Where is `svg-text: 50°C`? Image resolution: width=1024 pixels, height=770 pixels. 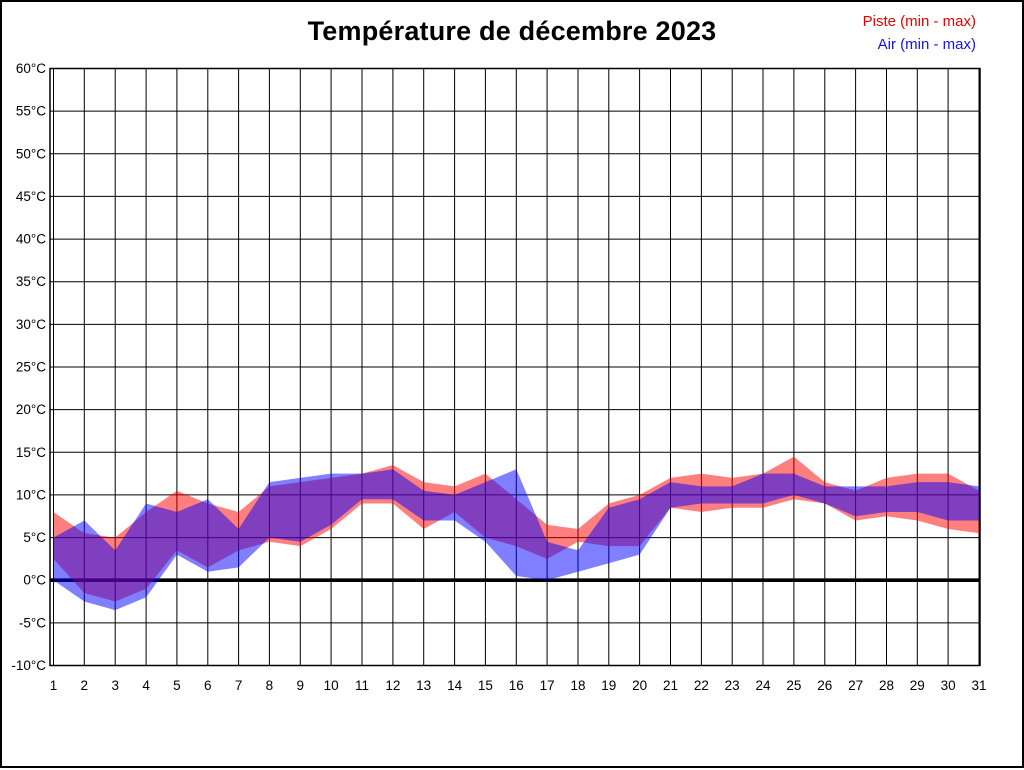
svg-text: 50°C is located at coordinates (31, 153).